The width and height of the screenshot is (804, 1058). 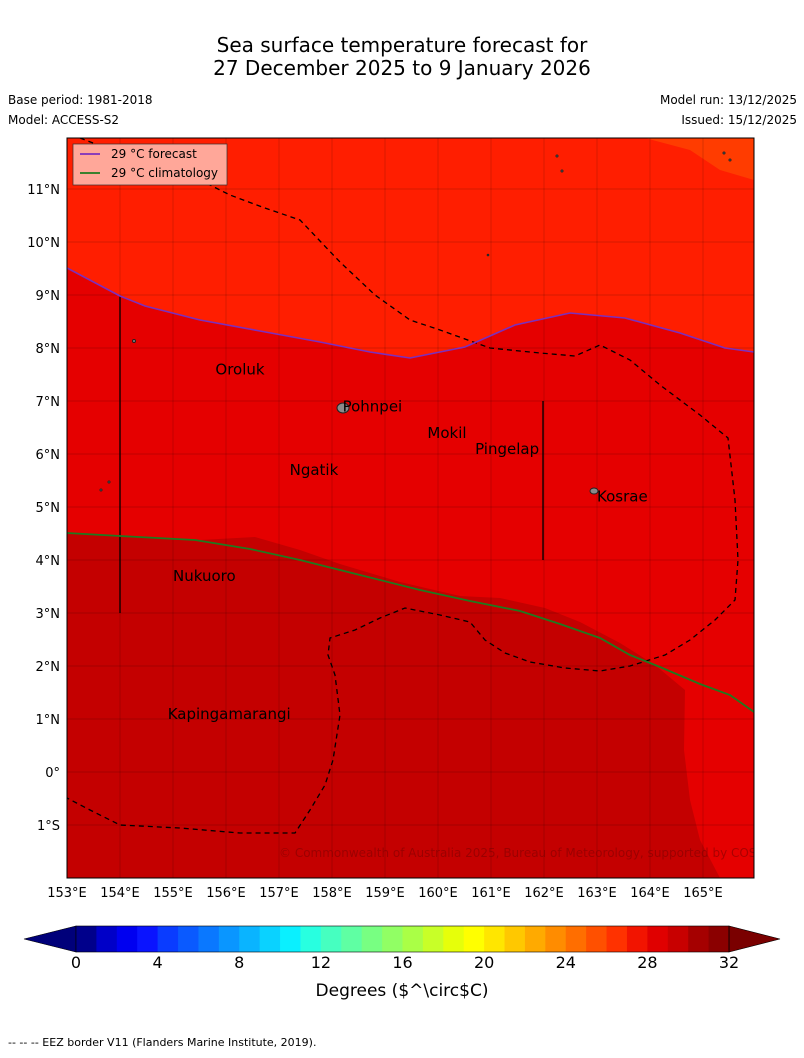 I want to click on colorbar-tick-label: 0, so click(x=76, y=962).